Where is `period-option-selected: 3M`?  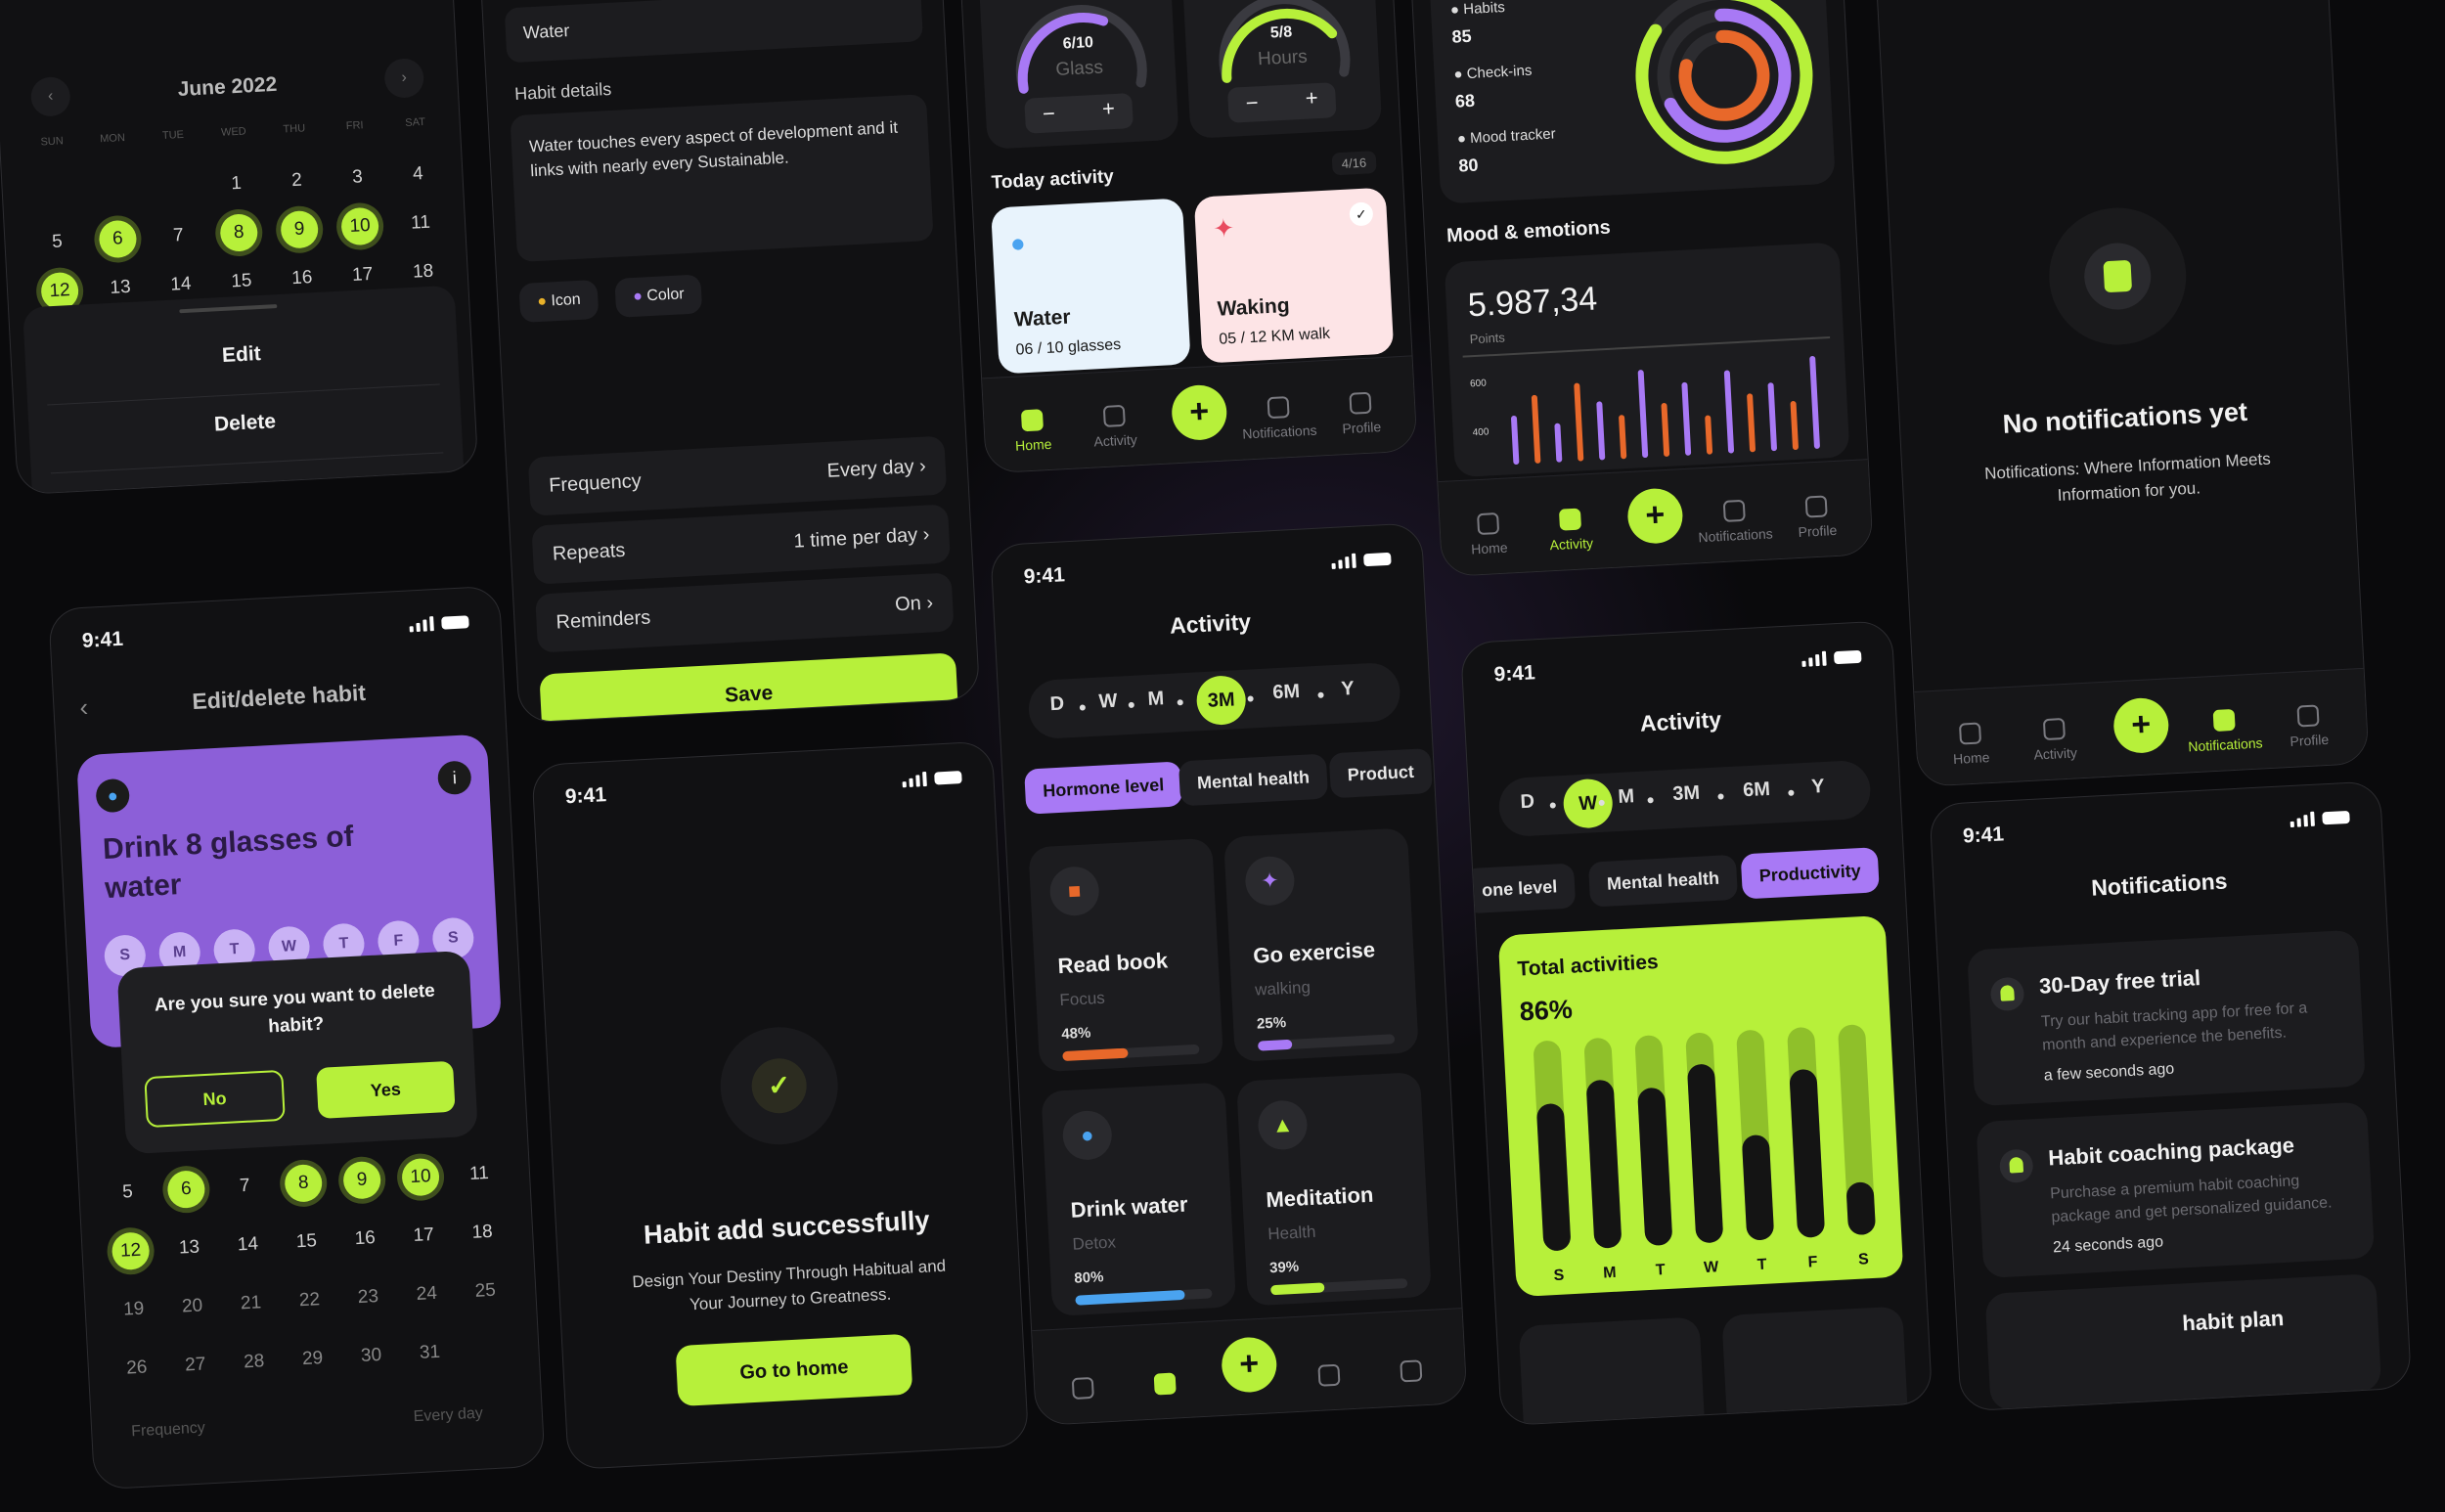 period-option-selected: 3M is located at coordinates (1221, 701).